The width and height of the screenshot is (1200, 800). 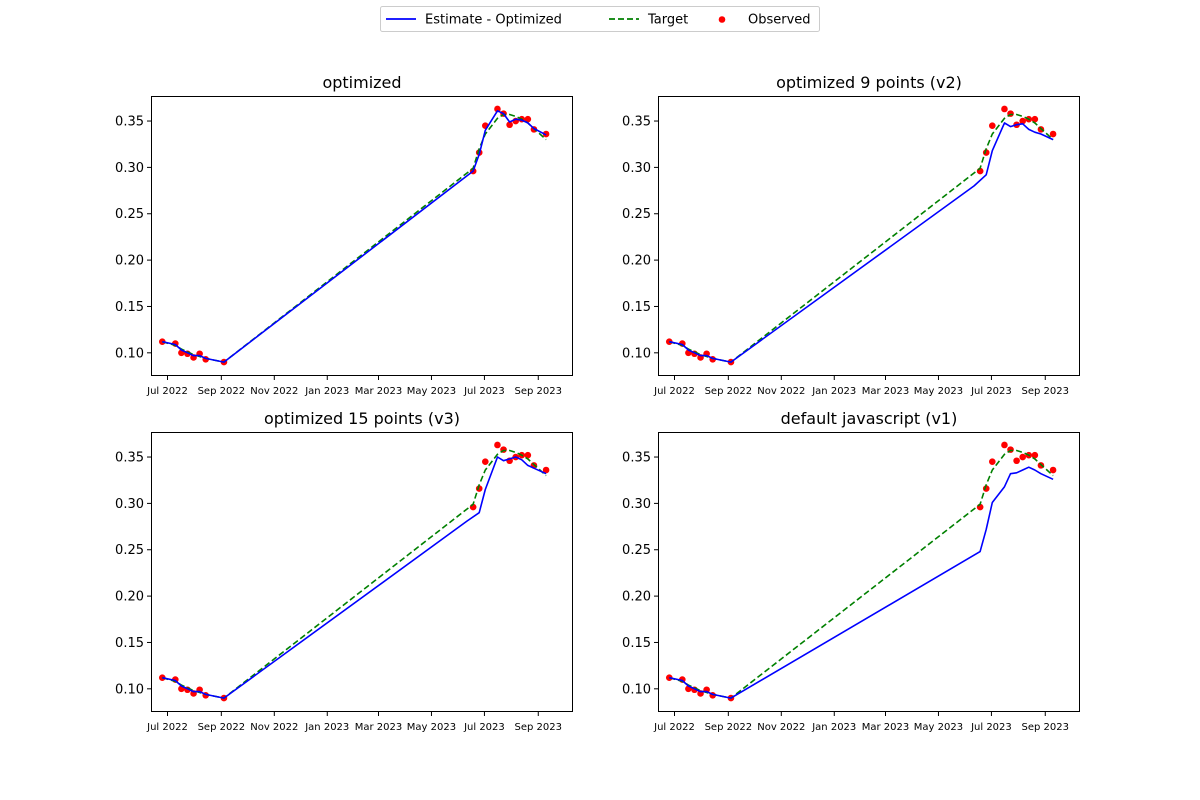 I want to click on panel-title: optimized, so click(x=361, y=82).